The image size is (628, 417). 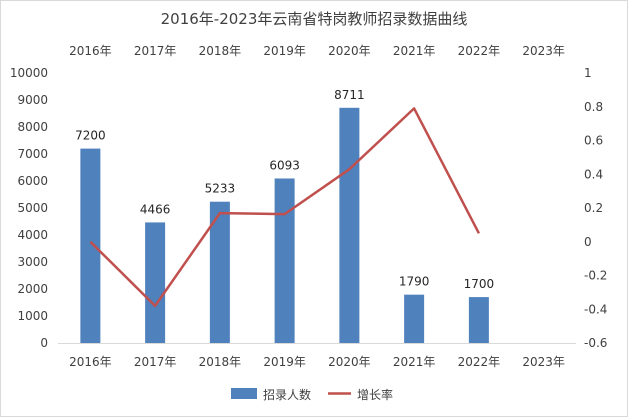 What do you see at coordinates (588, 242) in the screenshot?
I see `y-right-tick-label: 0` at bounding box center [588, 242].